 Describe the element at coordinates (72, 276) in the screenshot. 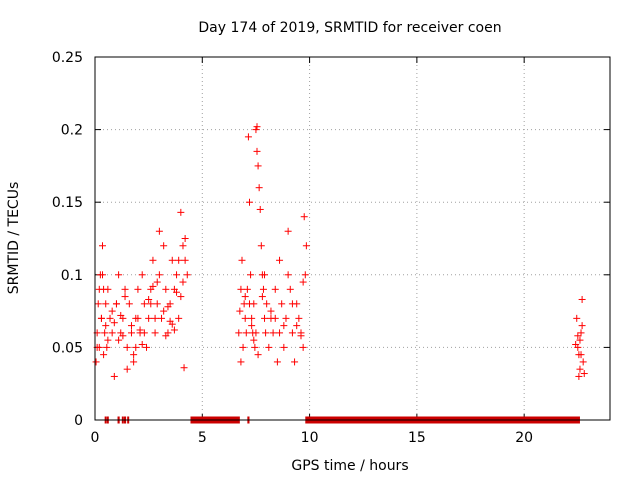

I see `y-tick-label: 0.1` at that location.